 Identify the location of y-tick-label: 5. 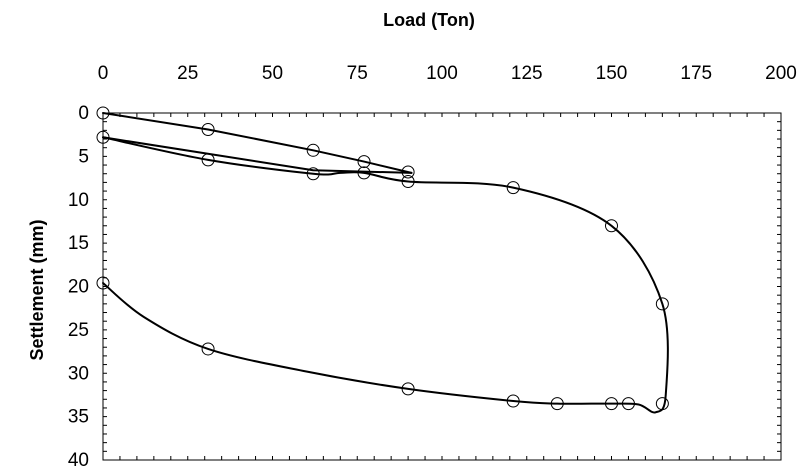
(83, 156).